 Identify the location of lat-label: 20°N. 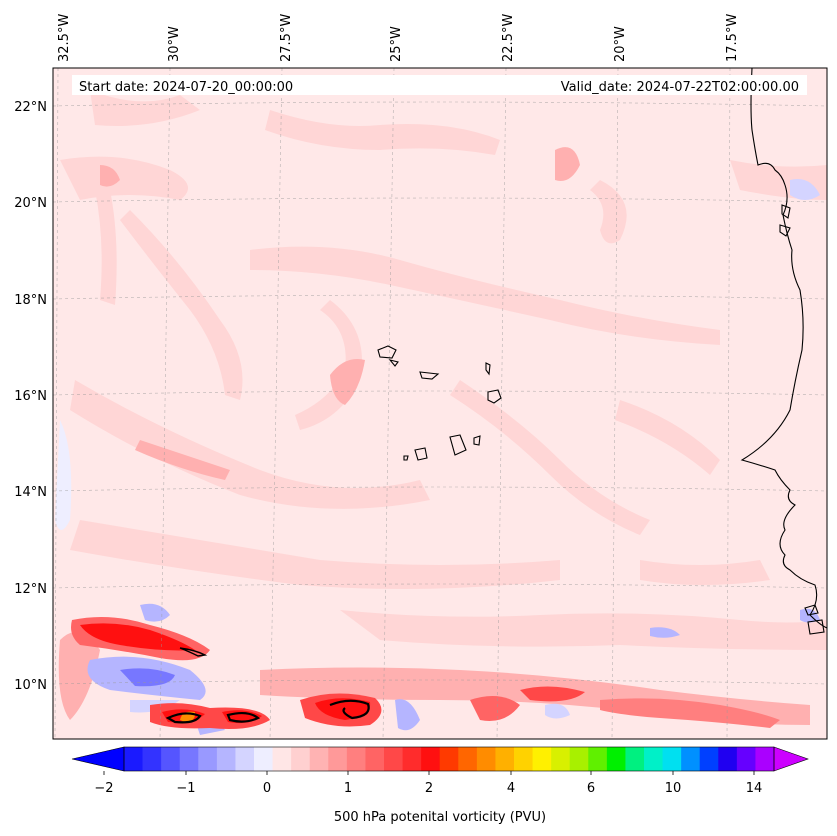
(30, 203).